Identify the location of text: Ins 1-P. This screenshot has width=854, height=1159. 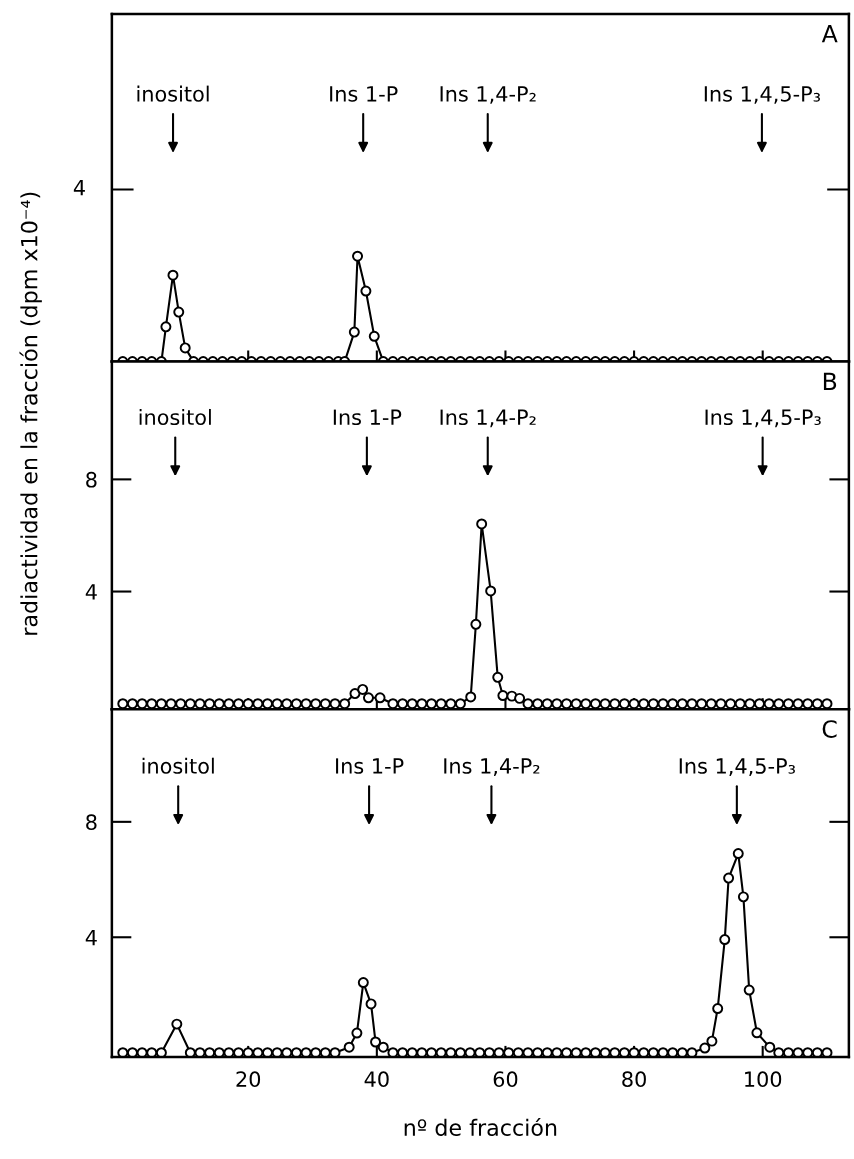
(364, 94).